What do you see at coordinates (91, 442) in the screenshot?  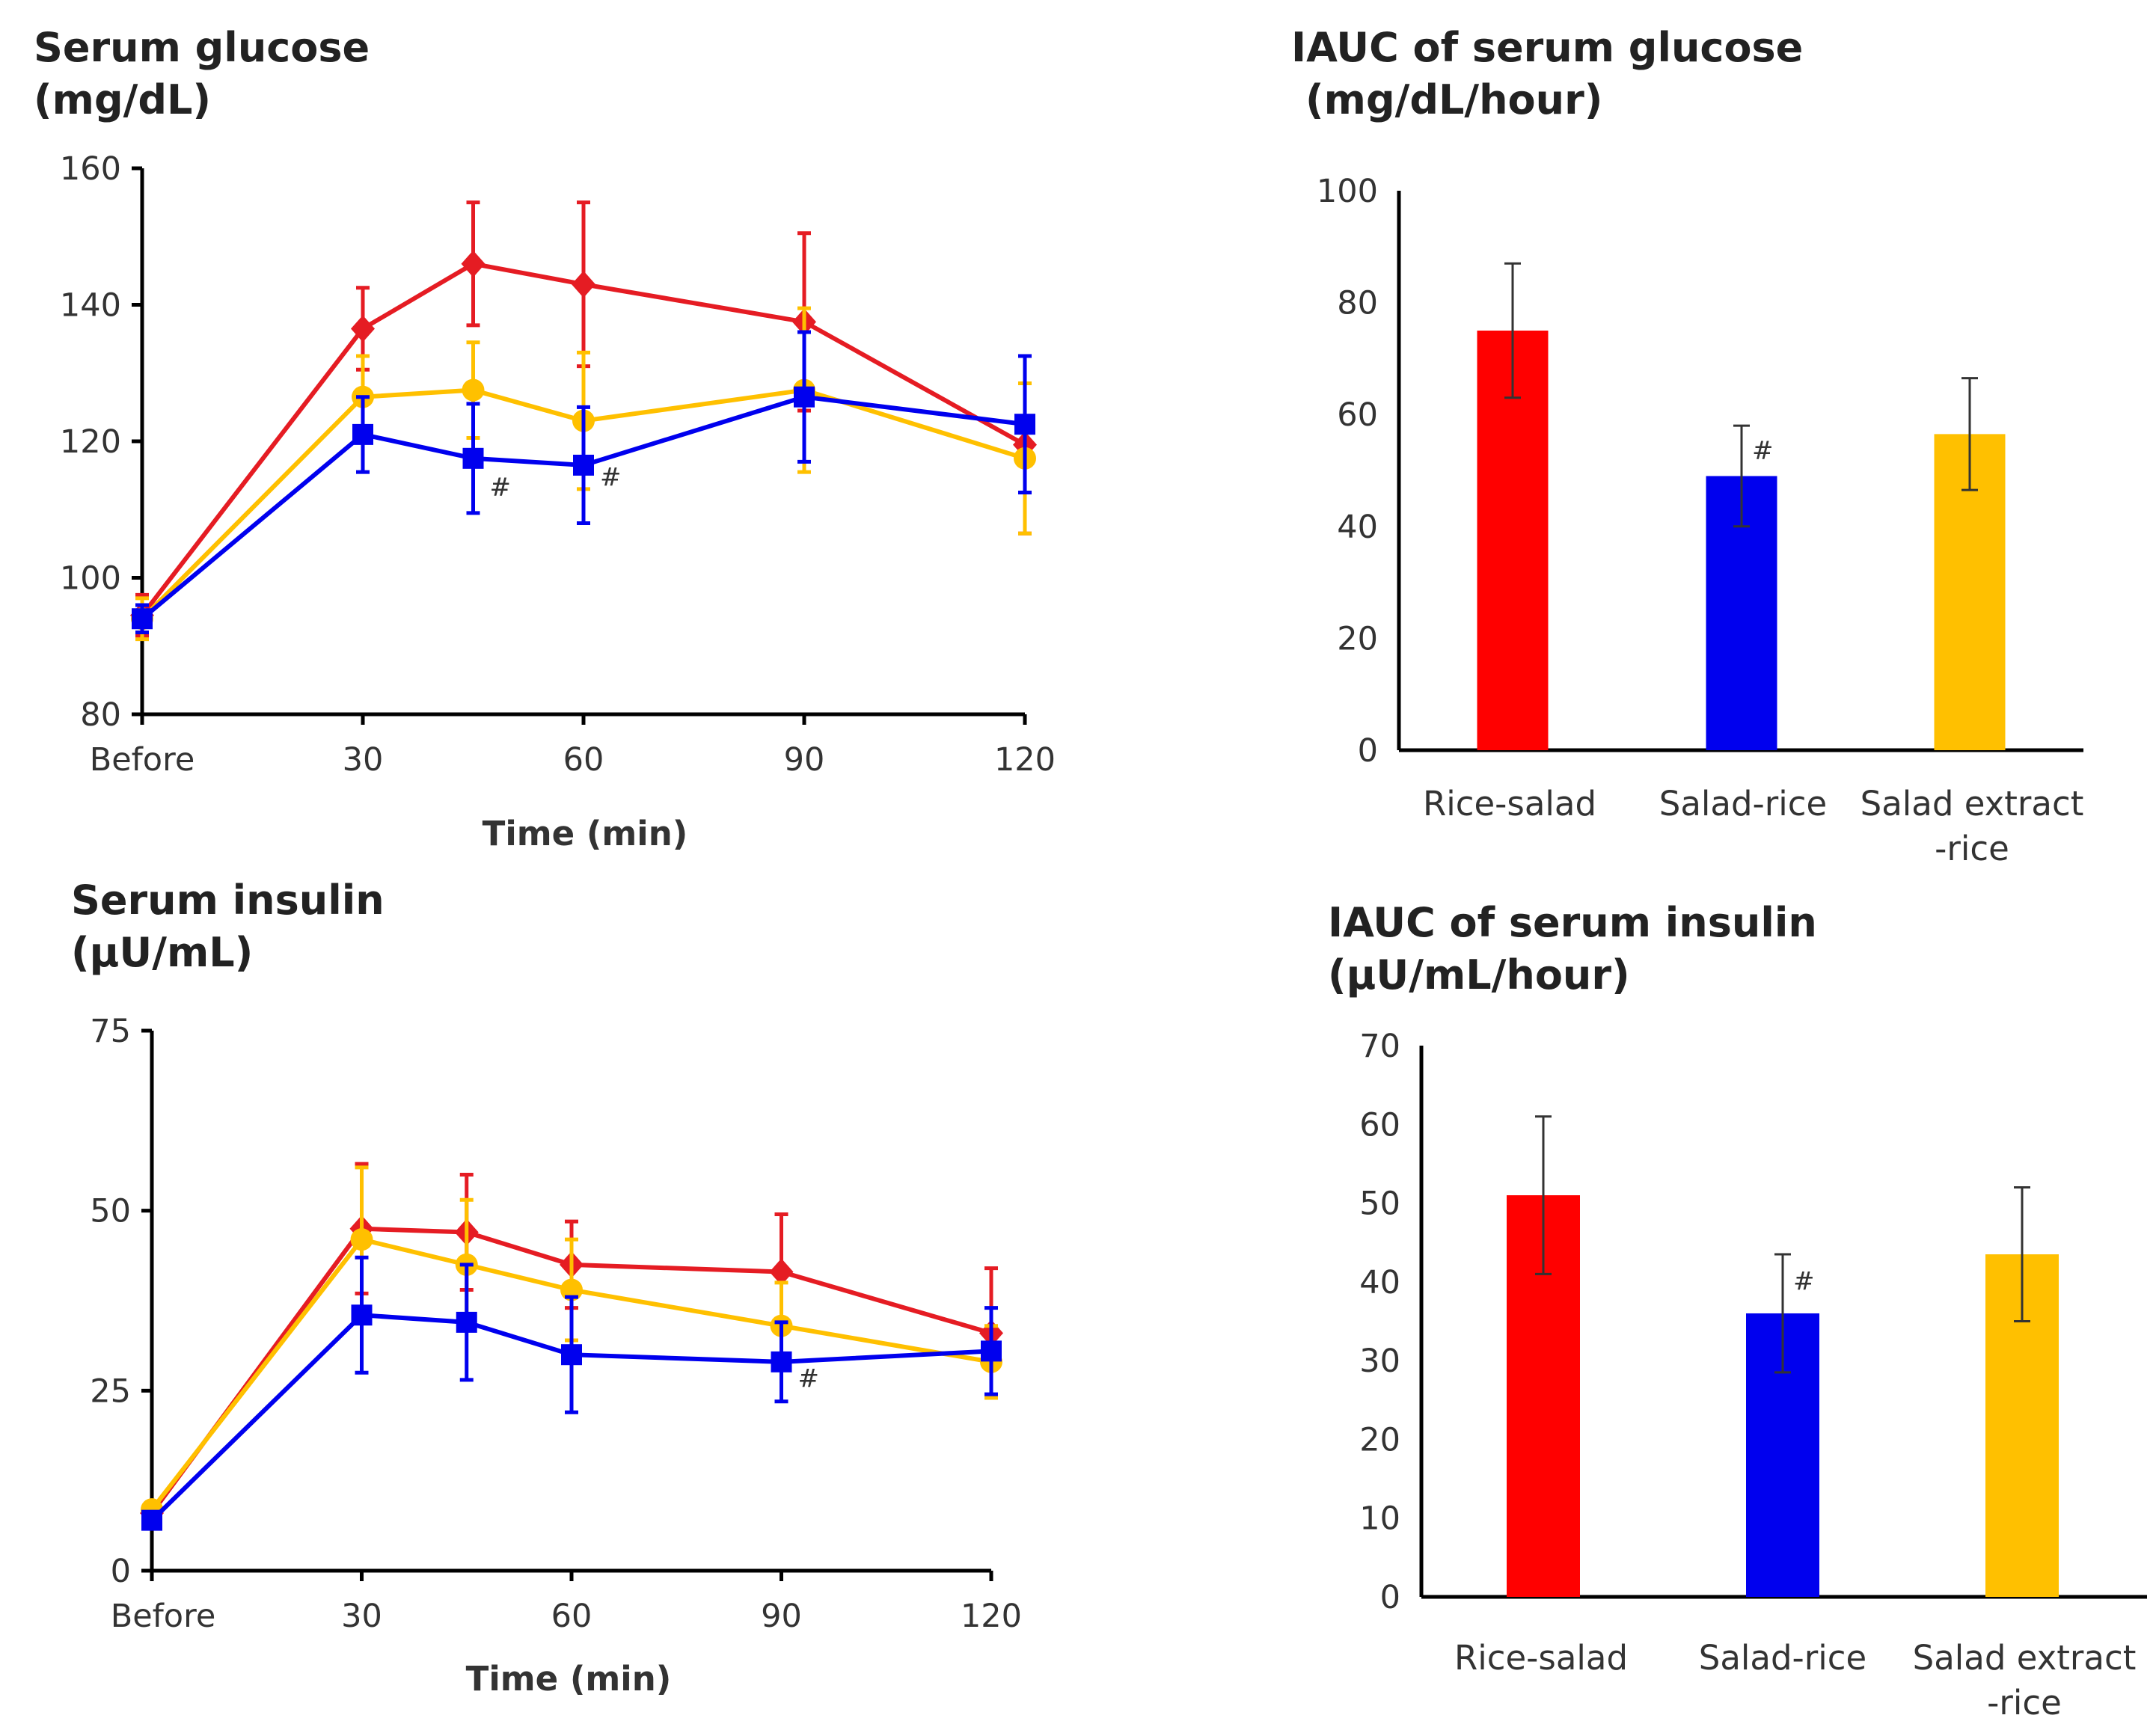 I see `y-tick-label: 120` at bounding box center [91, 442].